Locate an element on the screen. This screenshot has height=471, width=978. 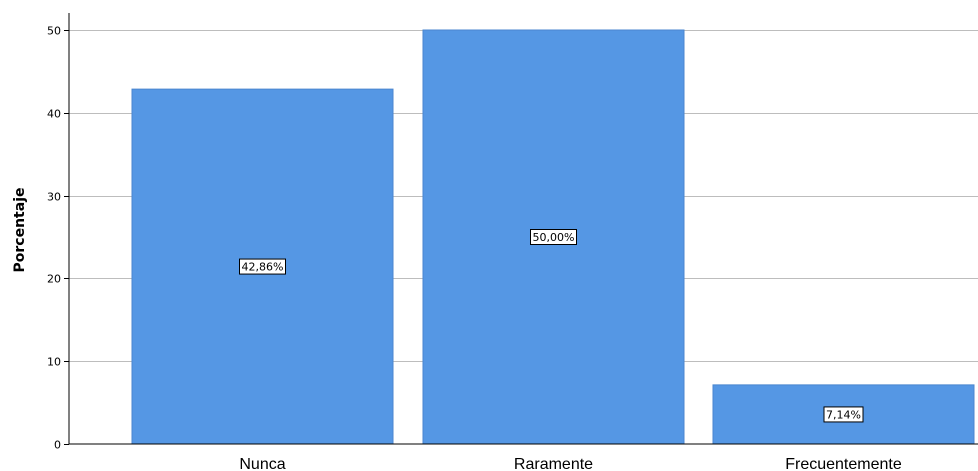
y-tick-label: 10 is located at coordinates (54, 362).